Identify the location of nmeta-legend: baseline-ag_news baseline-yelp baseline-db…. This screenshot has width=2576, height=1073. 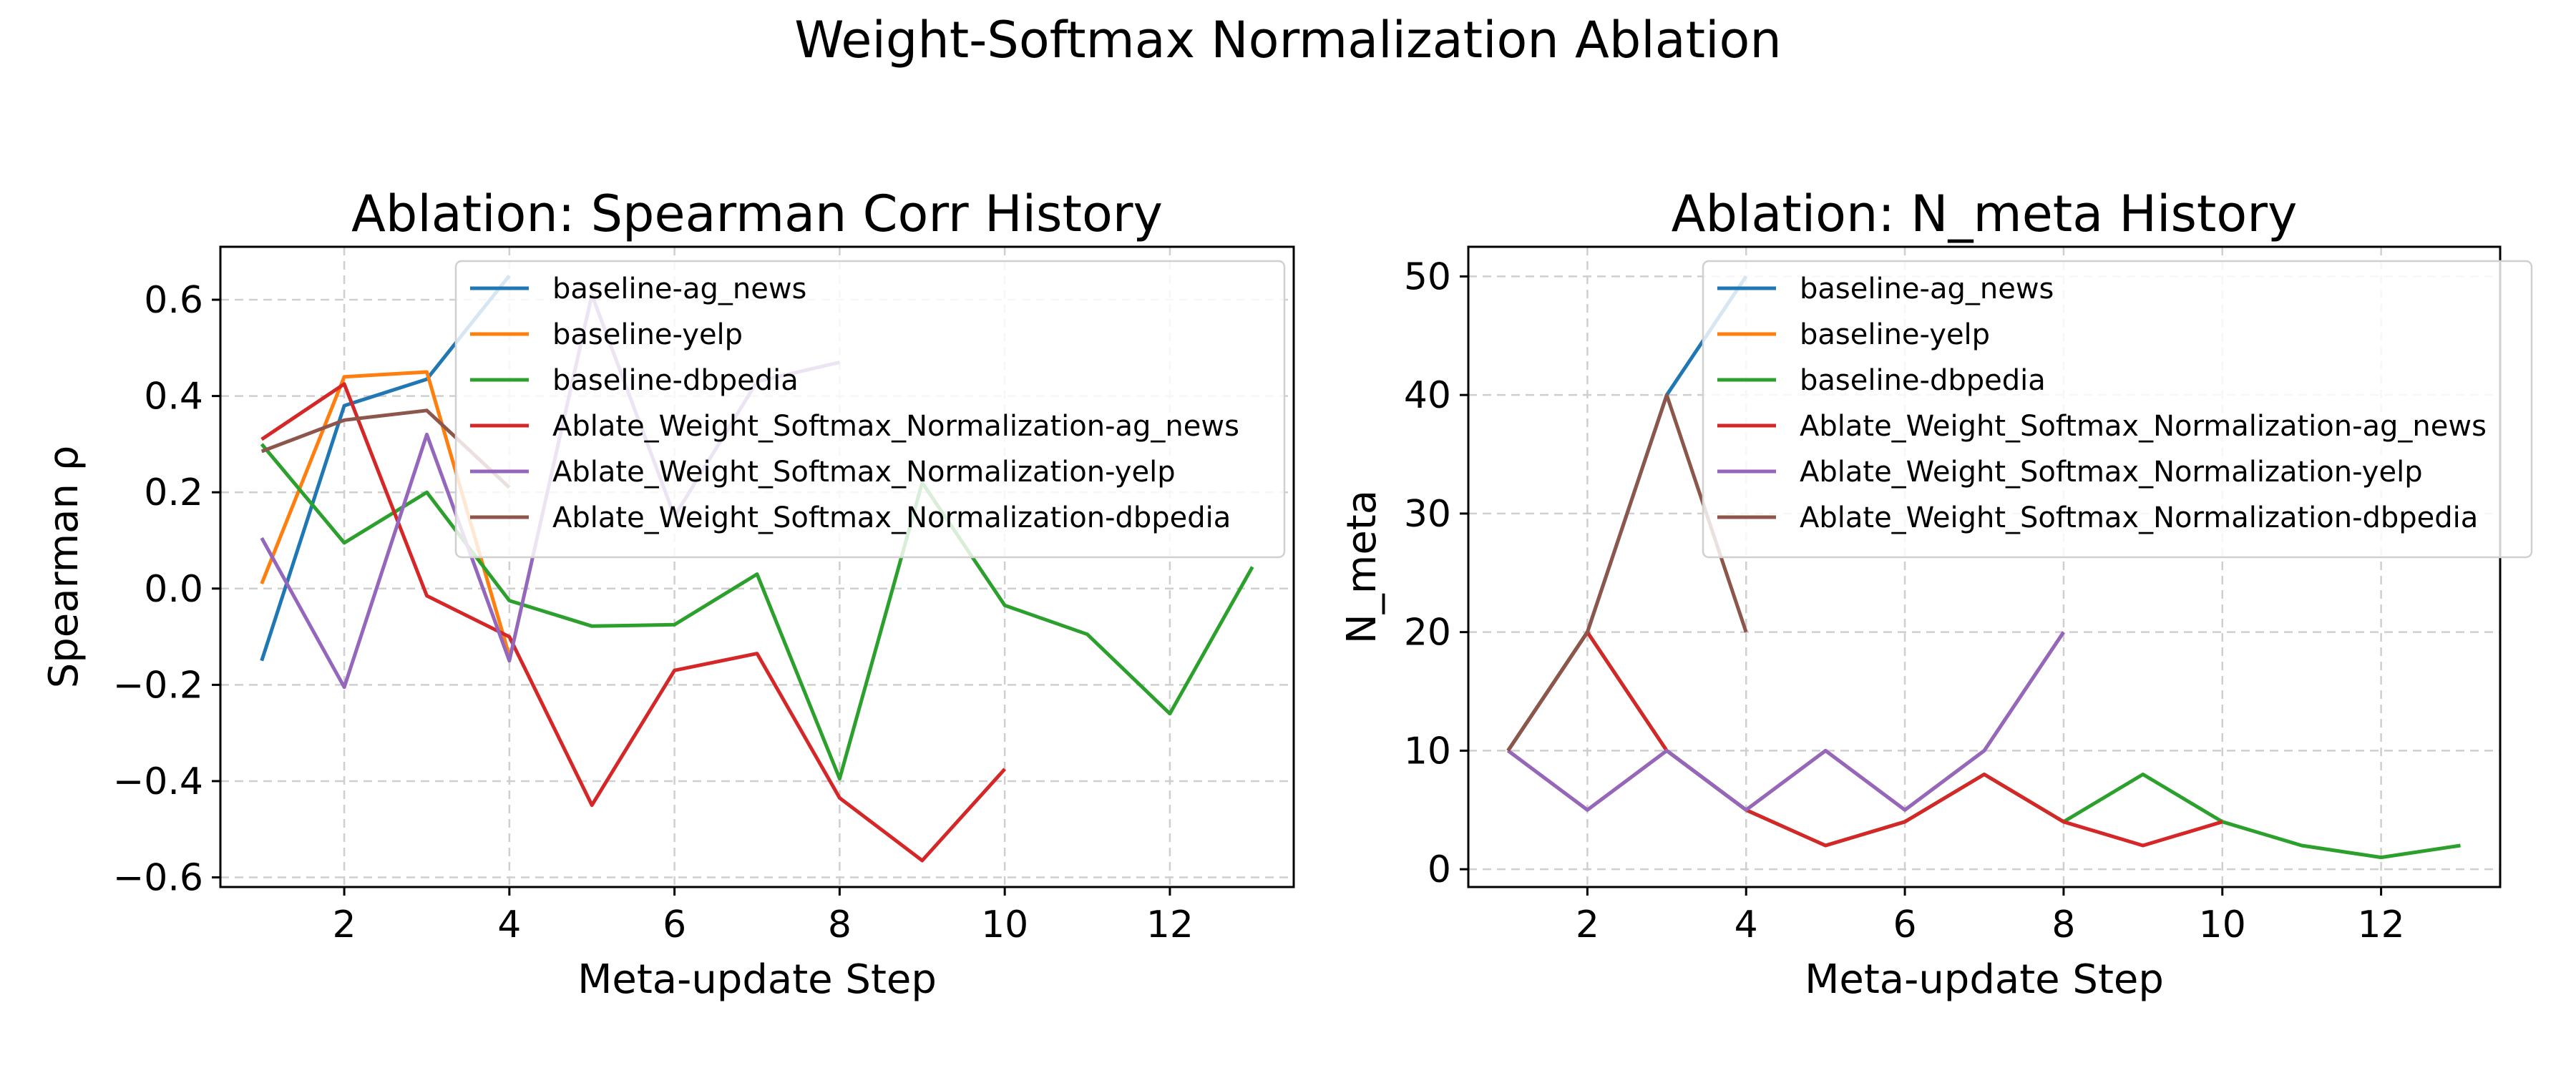
(2117, 409).